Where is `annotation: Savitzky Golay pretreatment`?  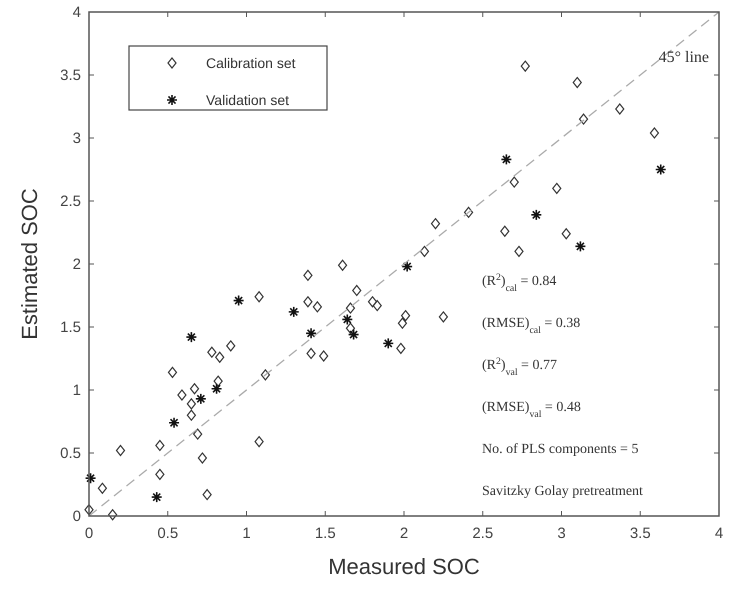
annotation: Savitzky Golay pretreatment is located at coordinates (563, 491).